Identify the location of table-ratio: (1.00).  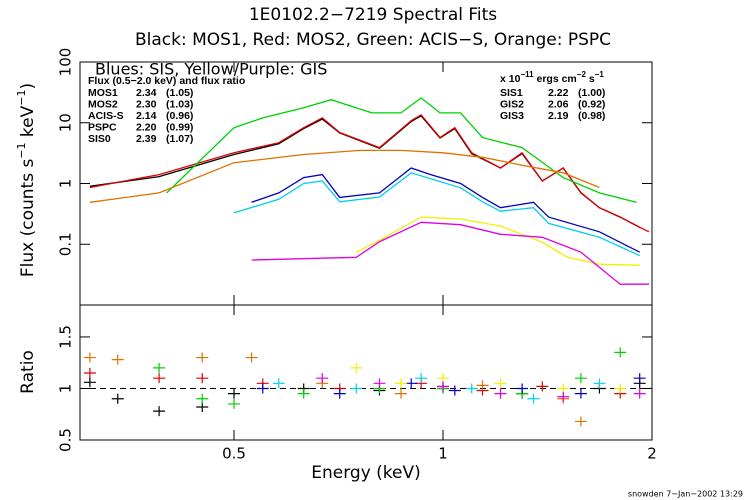
(591, 93).